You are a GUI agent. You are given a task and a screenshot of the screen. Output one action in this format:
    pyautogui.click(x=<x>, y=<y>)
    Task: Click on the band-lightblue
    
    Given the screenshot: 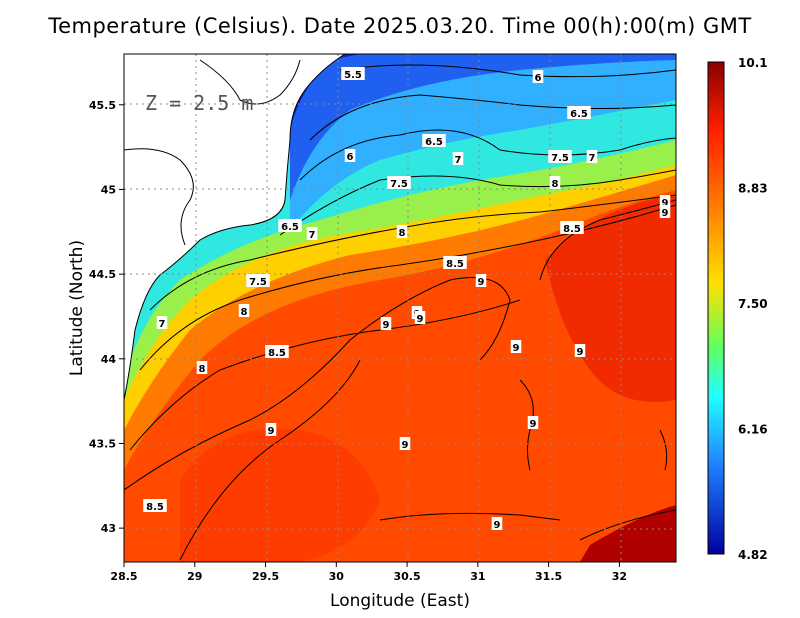 What is the action you would take?
    pyautogui.click(x=483, y=142)
    